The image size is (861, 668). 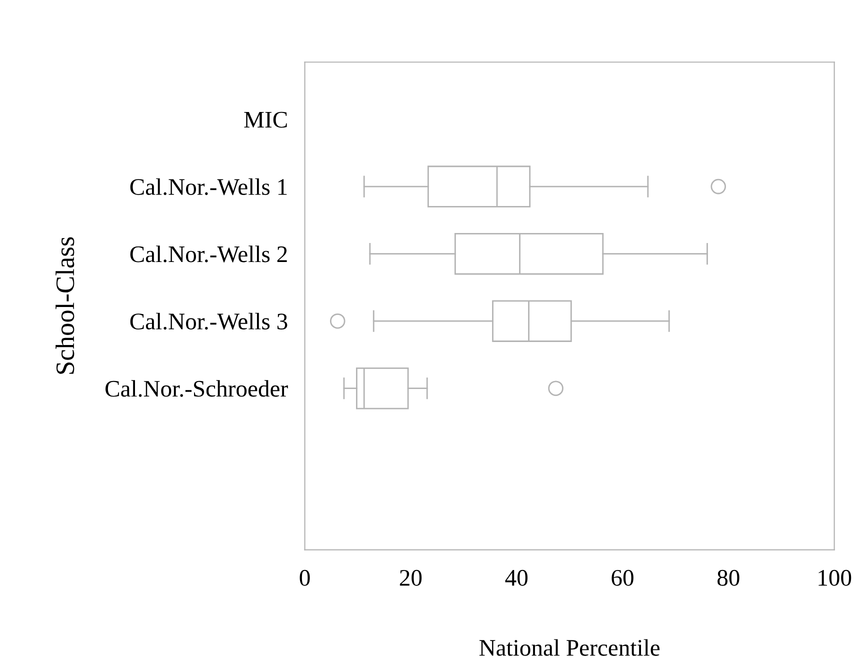 I want to click on x-tick-label: 40, so click(x=516, y=578).